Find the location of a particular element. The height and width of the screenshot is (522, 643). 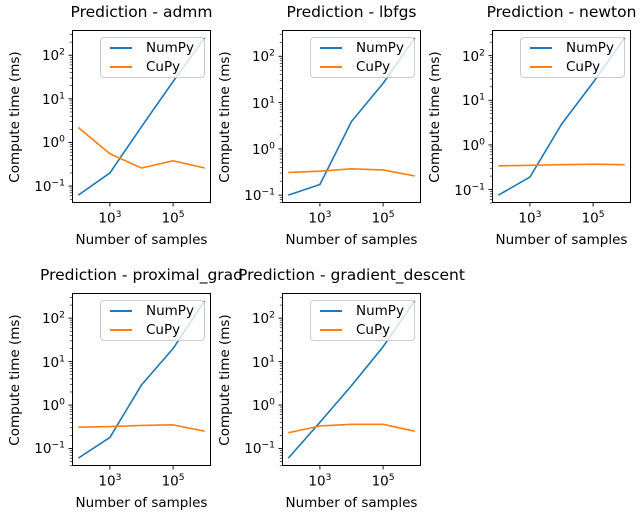

subplot-title: Prediction - admm is located at coordinates (141, 12).